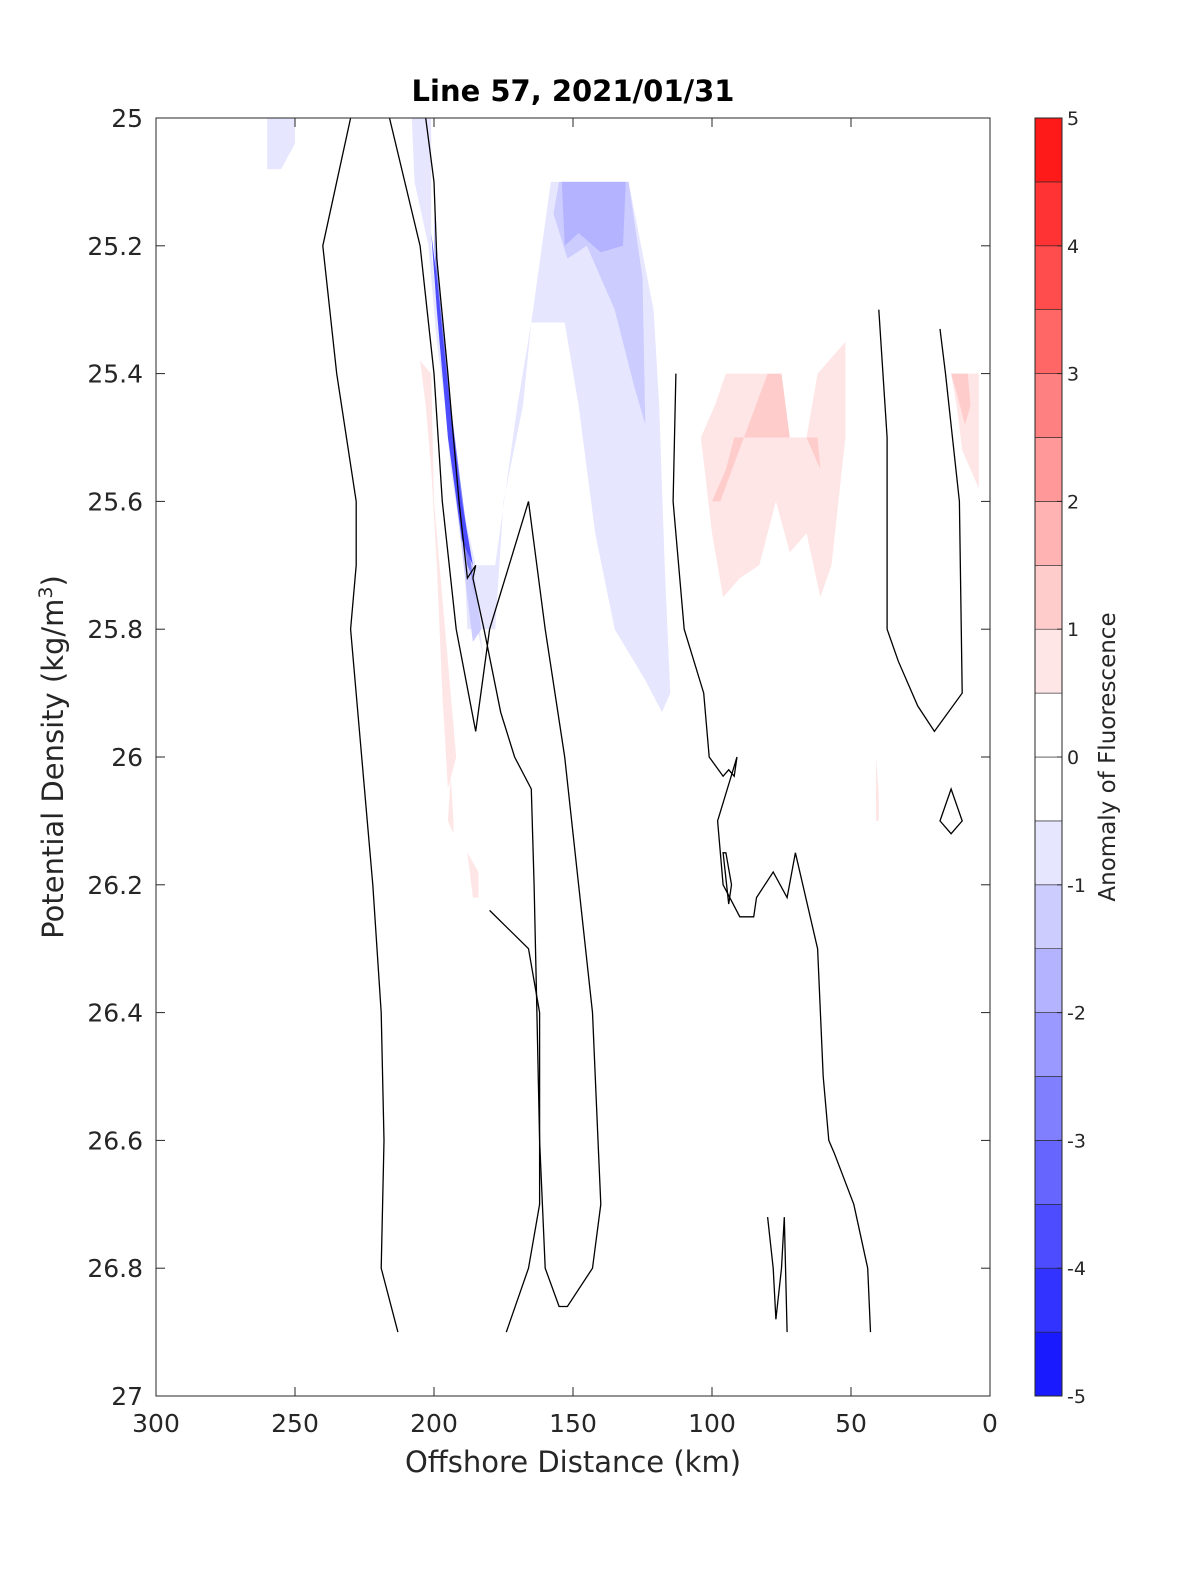 The width and height of the screenshot is (1200, 1575). What do you see at coordinates (127, 757) in the screenshot?
I see `y-tick-label: 26` at bounding box center [127, 757].